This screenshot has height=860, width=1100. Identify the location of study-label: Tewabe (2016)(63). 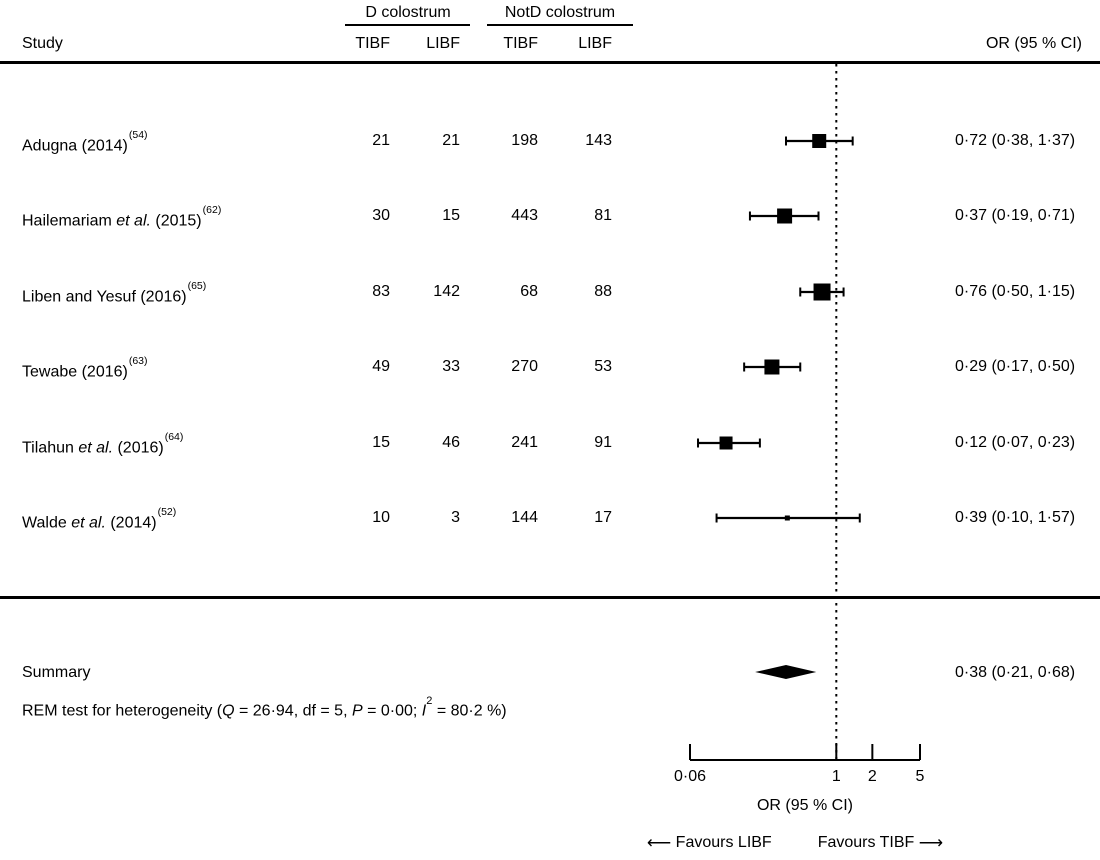
(85, 368).